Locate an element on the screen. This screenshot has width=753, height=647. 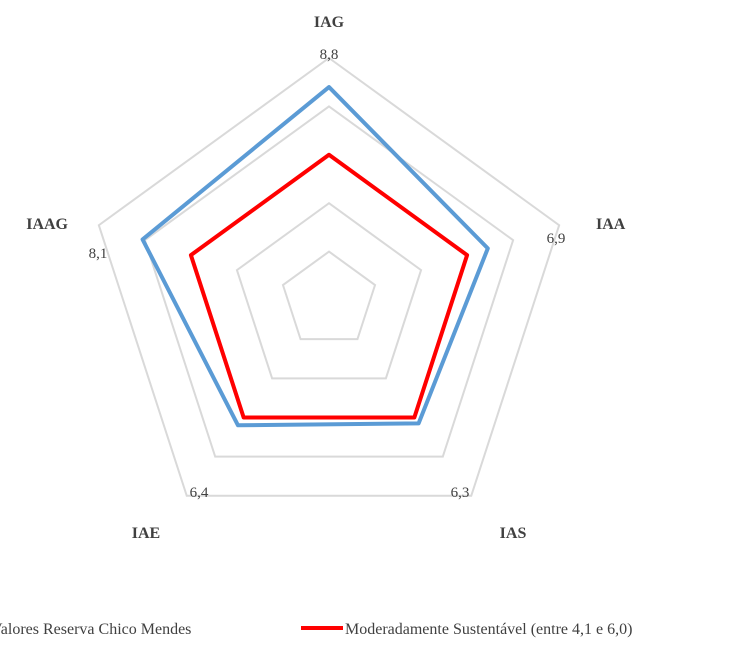
data-label-iag: 8,8 is located at coordinates (329, 55).